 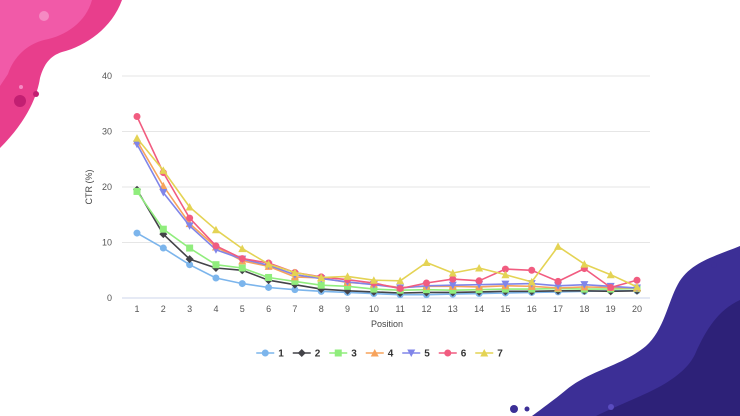 I want to click on x-tick-label: 6, so click(x=268, y=309).